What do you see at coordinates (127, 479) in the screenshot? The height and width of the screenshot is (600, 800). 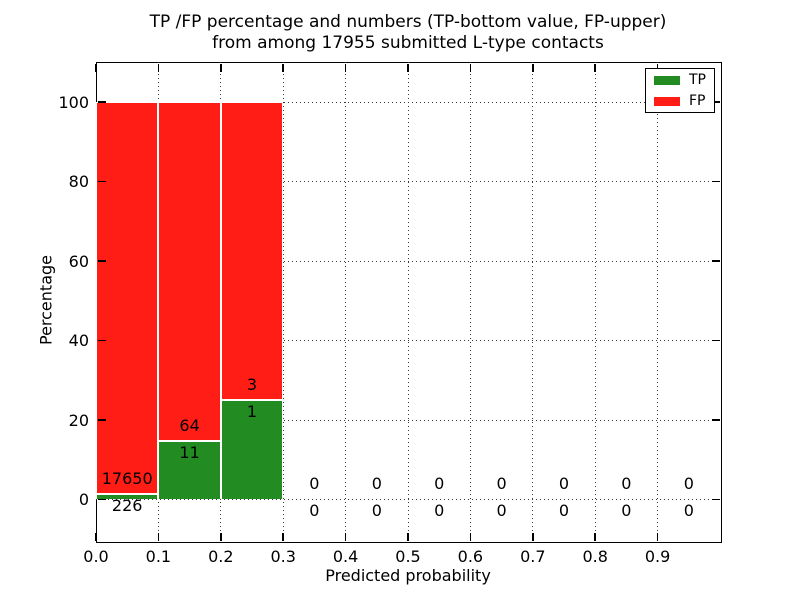 I see `fp-count-label: 17650` at bounding box center [127, 479].